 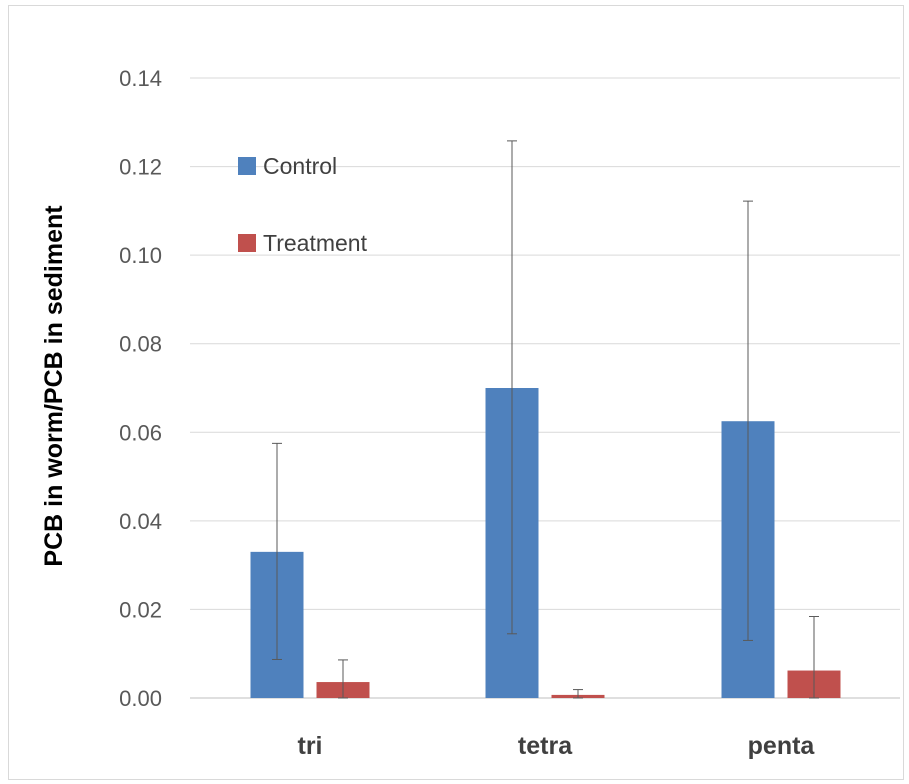 What do you see at coordinates (782, 746) in the screenshot?
I see `x-category-label: penta` at bounding box center [782, 746].